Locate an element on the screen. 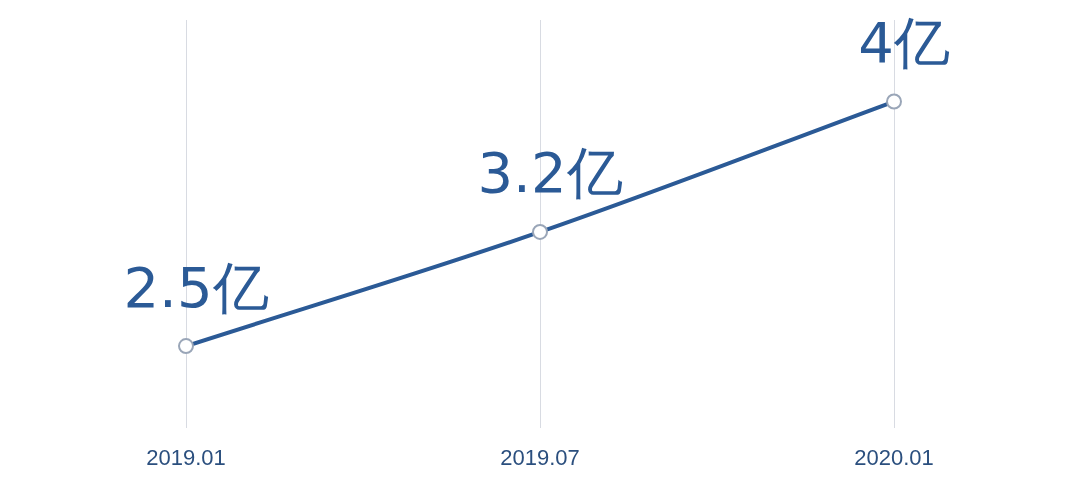 The height and width of the screenshot is (500, 1080). x-tick-label: 2020.01 is located at coordinates (894, 457).